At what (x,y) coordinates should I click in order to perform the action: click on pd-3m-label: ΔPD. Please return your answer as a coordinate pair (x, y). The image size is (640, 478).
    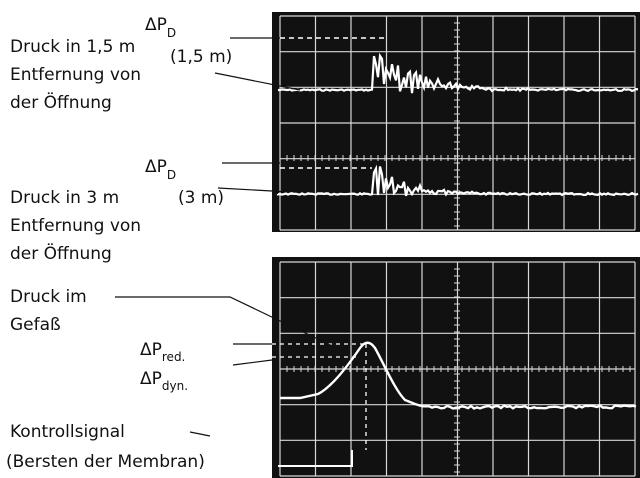
    Looking at the image, I should click on (160, 169).